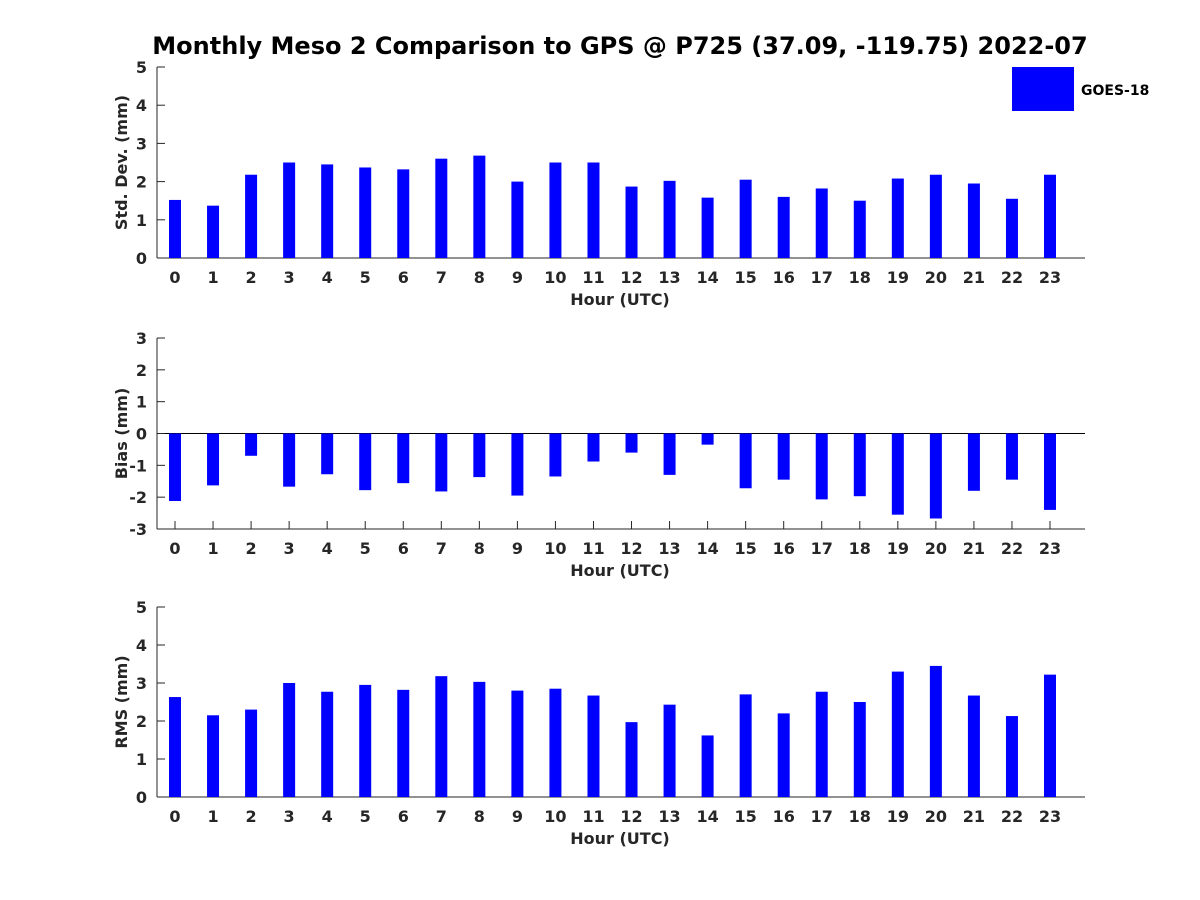 The image size is (1200, 900). I want to click on x-tick-label: 21, so click(974, 548).